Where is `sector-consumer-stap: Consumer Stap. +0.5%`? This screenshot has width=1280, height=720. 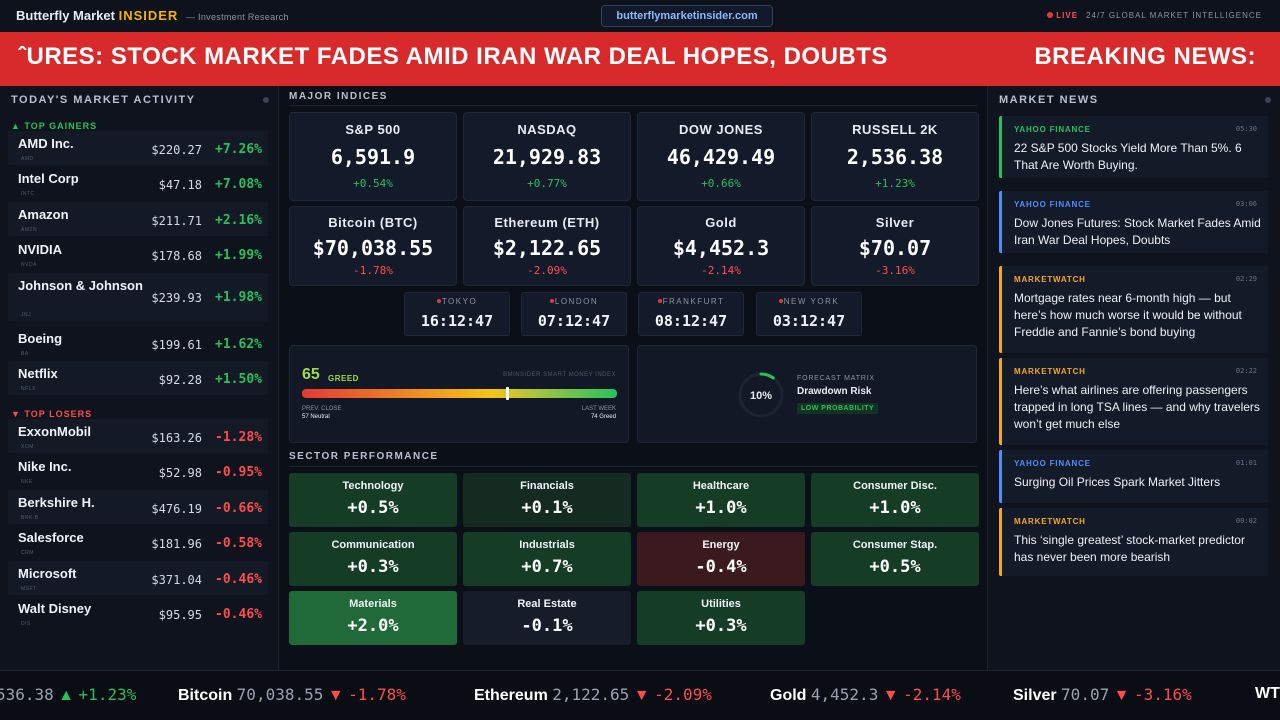
sector-consumer-stap: Consumer Stap. +0.5% is located at coordinates (895, 559).